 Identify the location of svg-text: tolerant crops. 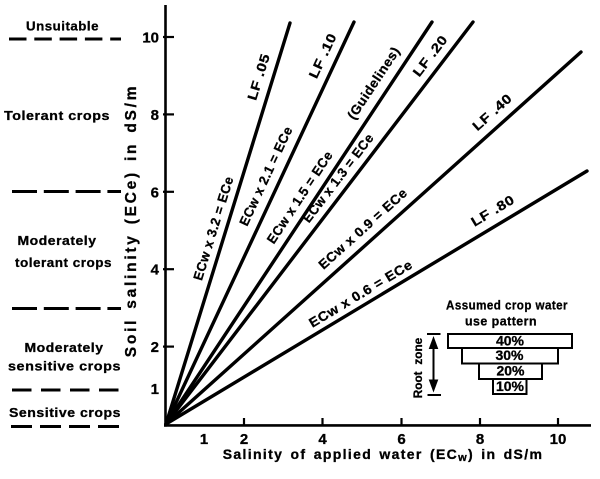
(63, 262).